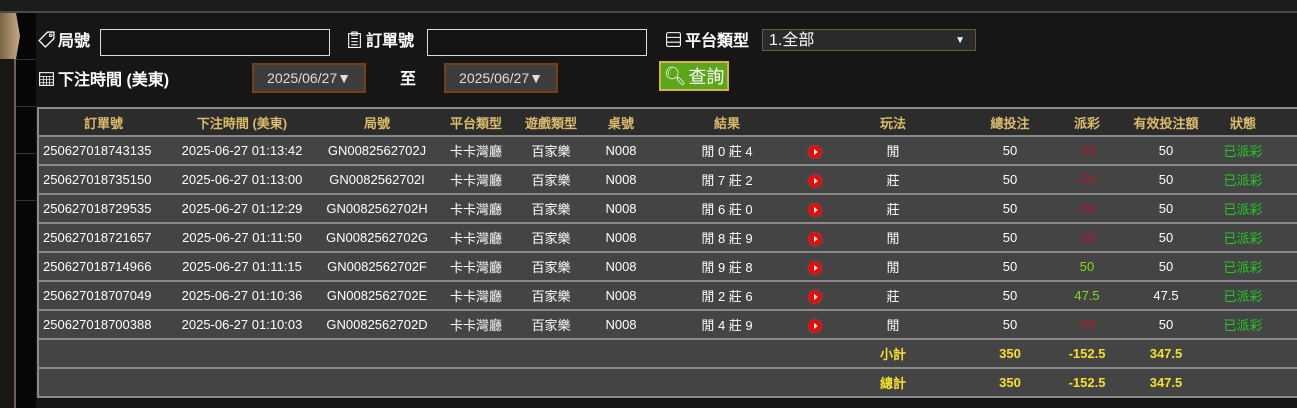 This screenshot has width=1297, height=408. I want to click on platform-select: 1.全部 ▼, so click(869, 40).